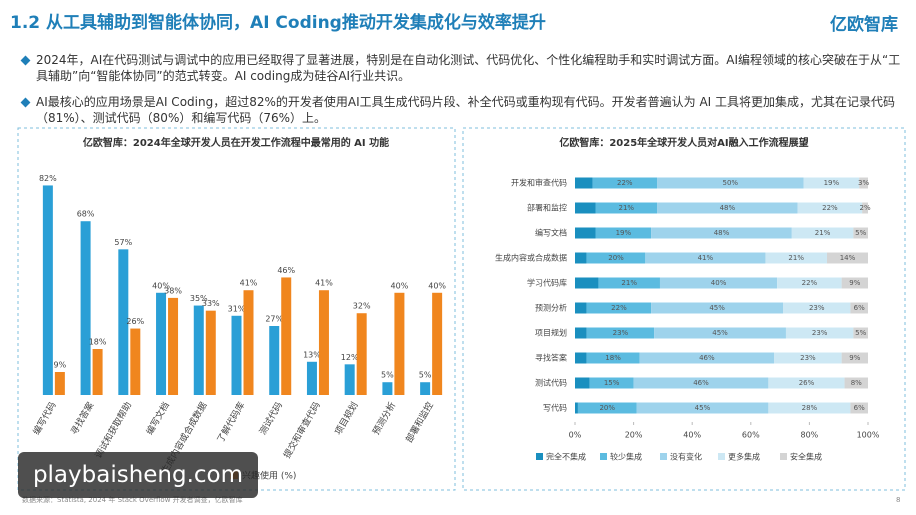 The width and height of the screenshot is (916, 515). I want to click on data-label: 46%, so click(701, 383).